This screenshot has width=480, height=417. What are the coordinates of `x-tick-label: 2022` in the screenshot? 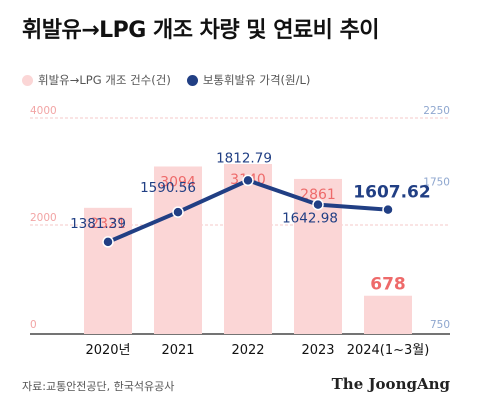 It's located at (247, 350).